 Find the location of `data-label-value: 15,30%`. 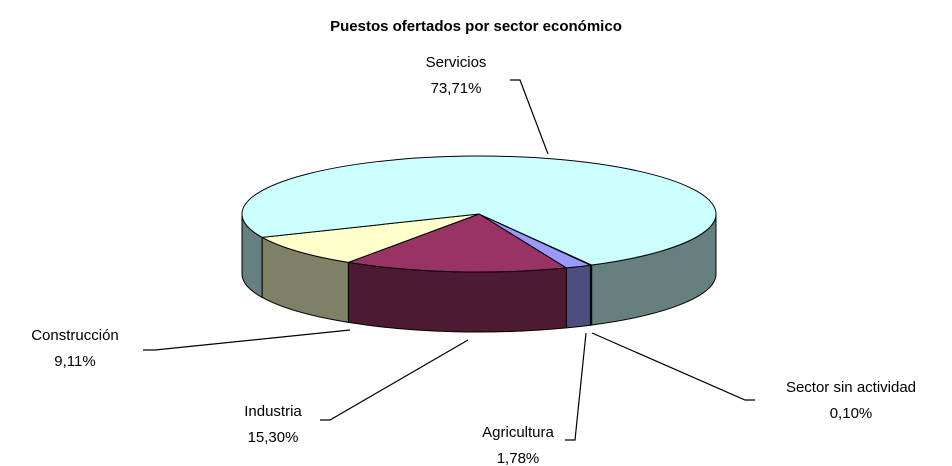

data-label-value: 15,30% is located at coordinates (273, 437).